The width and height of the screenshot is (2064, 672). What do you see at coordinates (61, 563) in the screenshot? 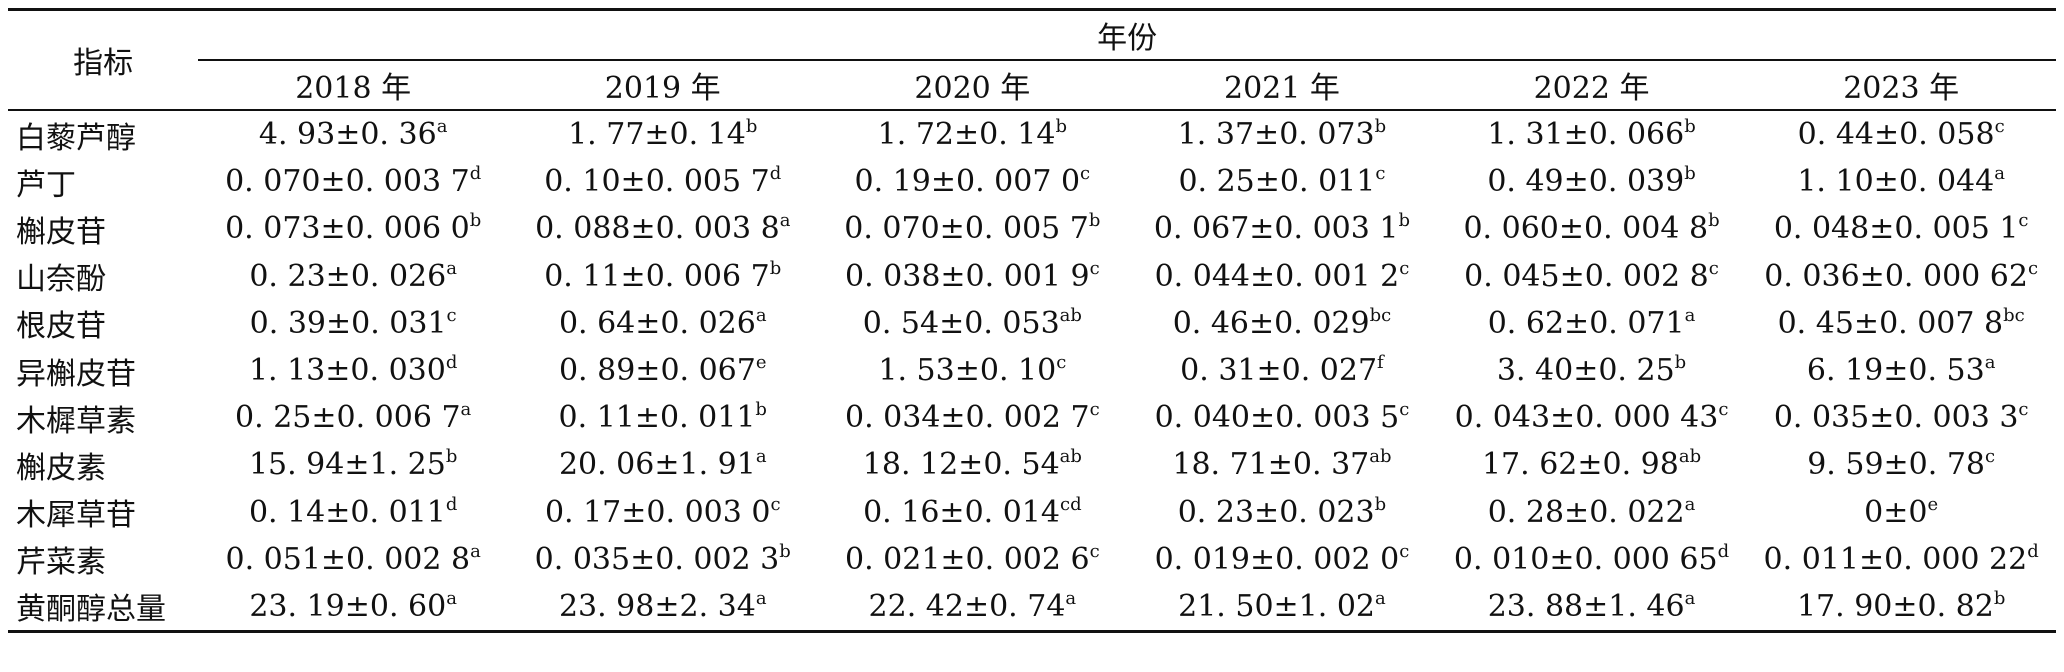
I see `row-label: 芹菜素` at bounding box center [61, 563].